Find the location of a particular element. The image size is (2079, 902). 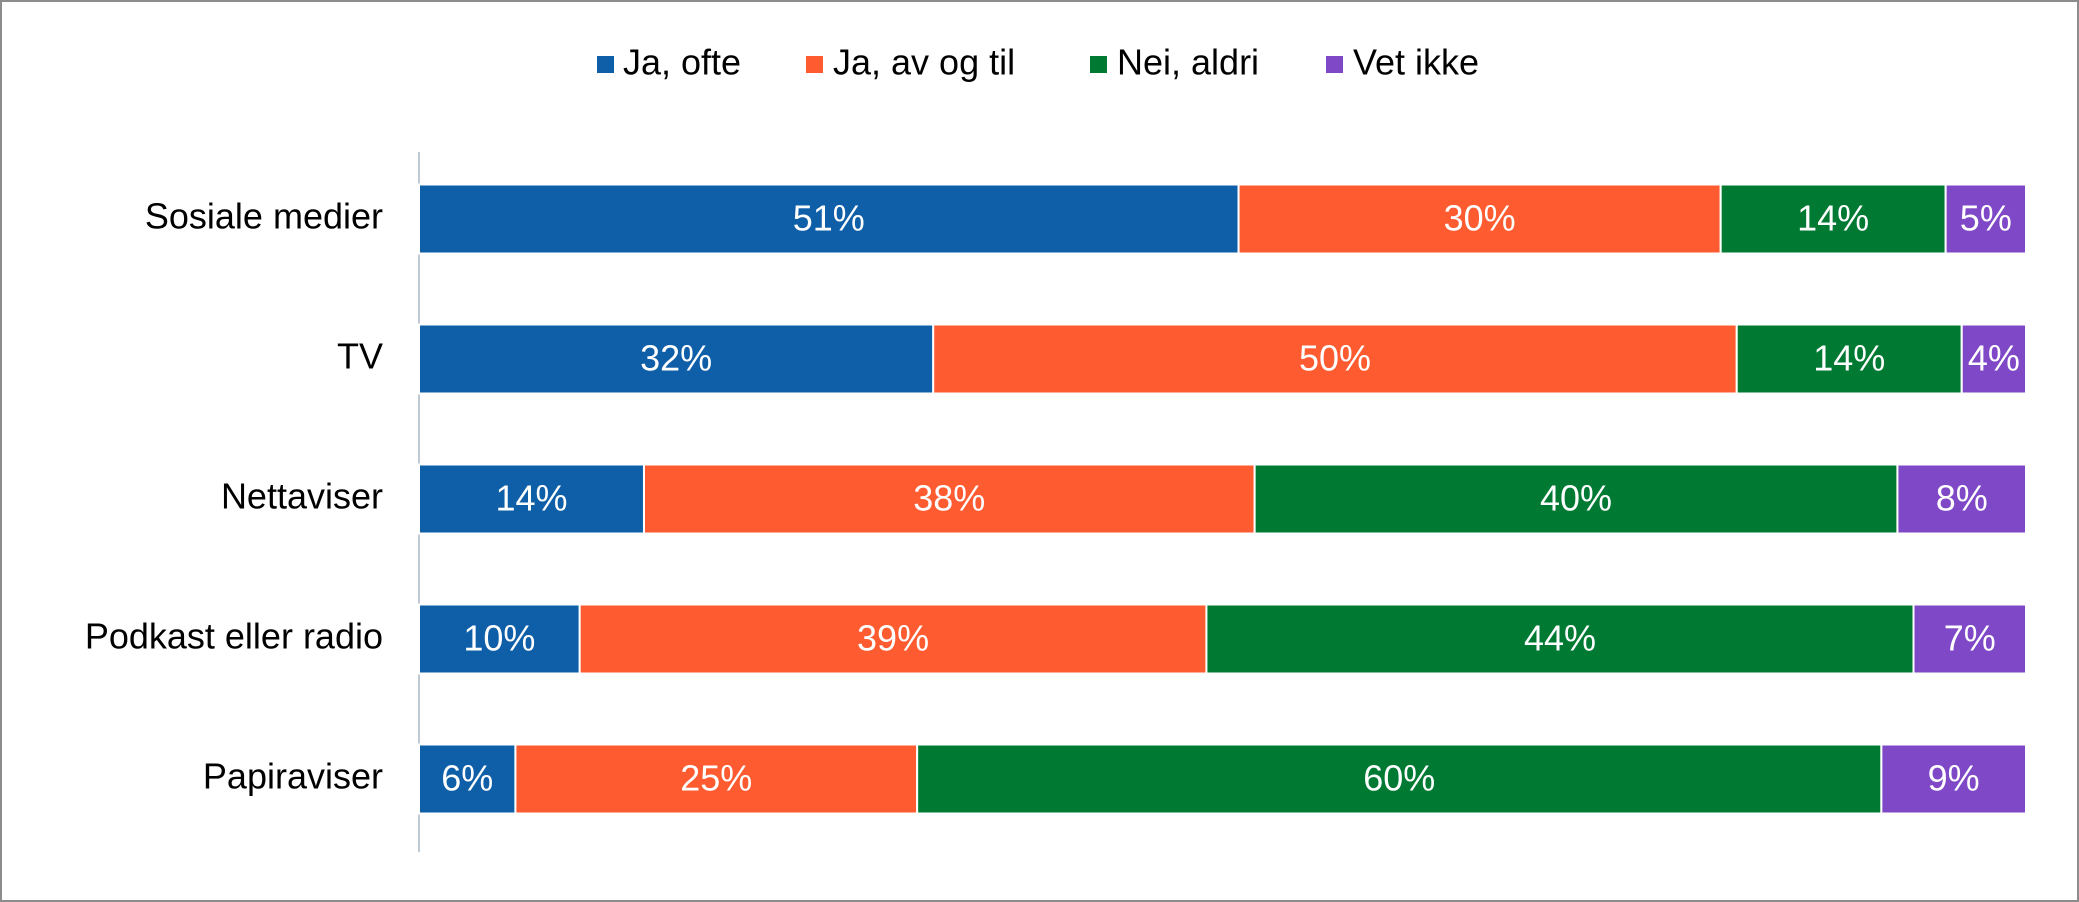

value-label: 39% is located at coordinates (893, 638).